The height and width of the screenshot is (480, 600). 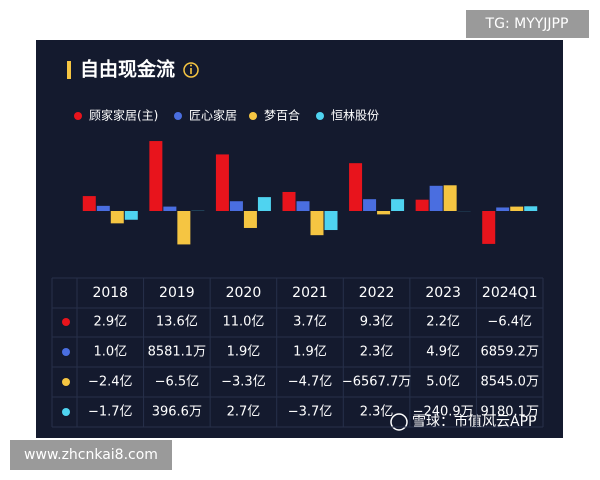 I want to click on cell: 6859.2万, so click(x=509, y=352).